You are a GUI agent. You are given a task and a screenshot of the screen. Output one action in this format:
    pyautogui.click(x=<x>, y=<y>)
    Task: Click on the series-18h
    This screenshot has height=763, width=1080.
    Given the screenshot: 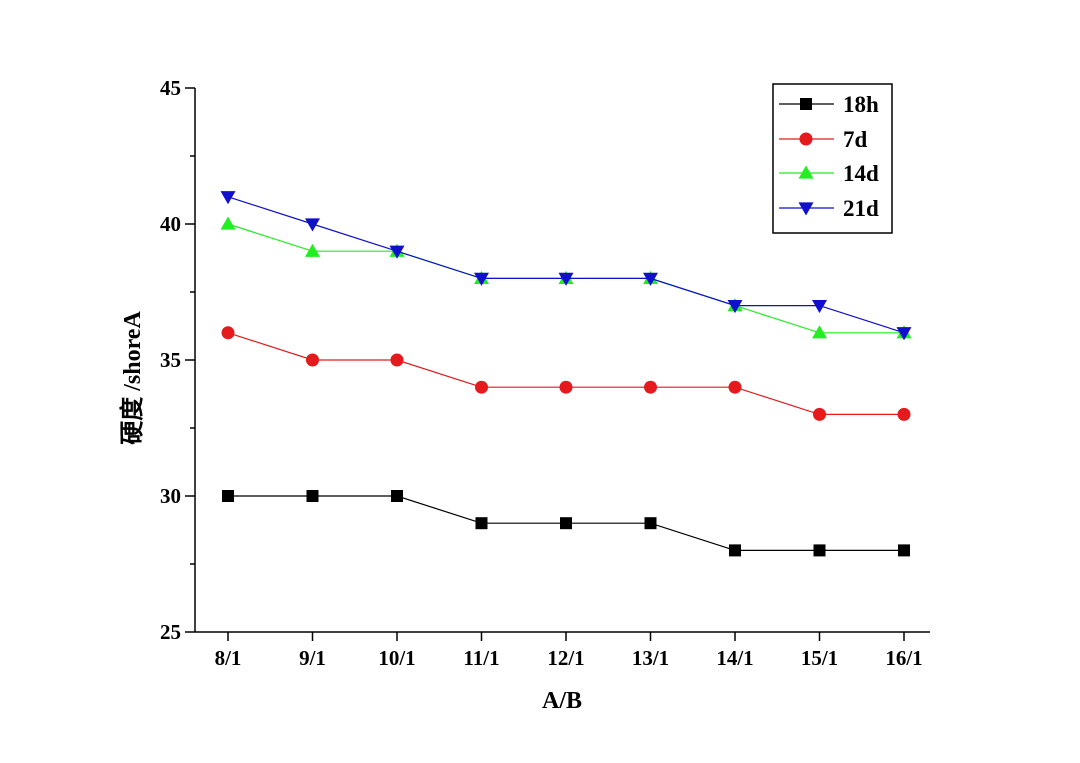 What is the action you would take?
    pyautogui.click(x=566, y=523)
    